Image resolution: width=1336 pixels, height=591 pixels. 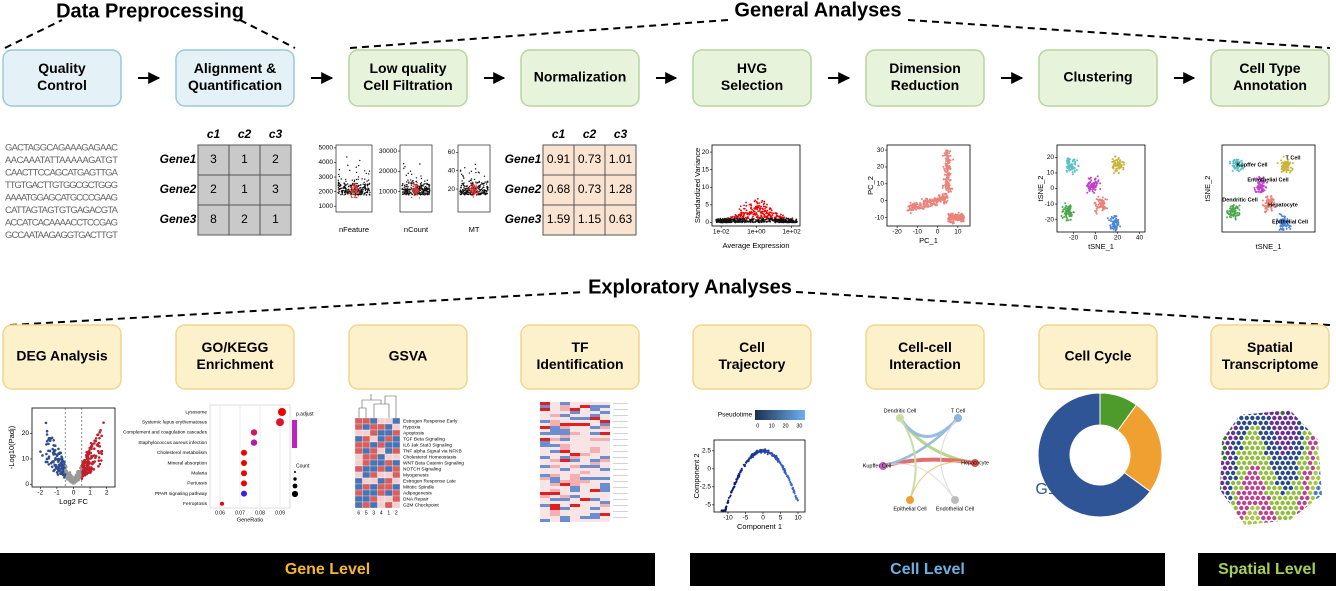 I want to click on sequence: CAACTTCCAGCATGAGTTGA, so click(x=62, y=173).